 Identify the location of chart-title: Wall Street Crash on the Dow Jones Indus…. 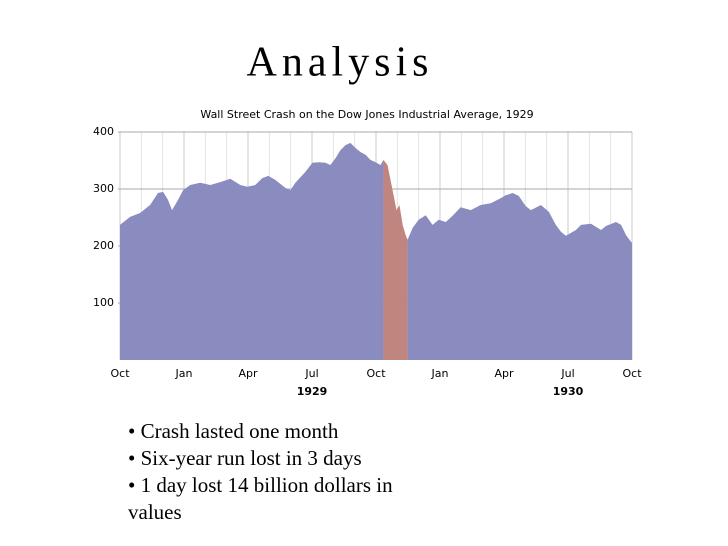
(366, 114).